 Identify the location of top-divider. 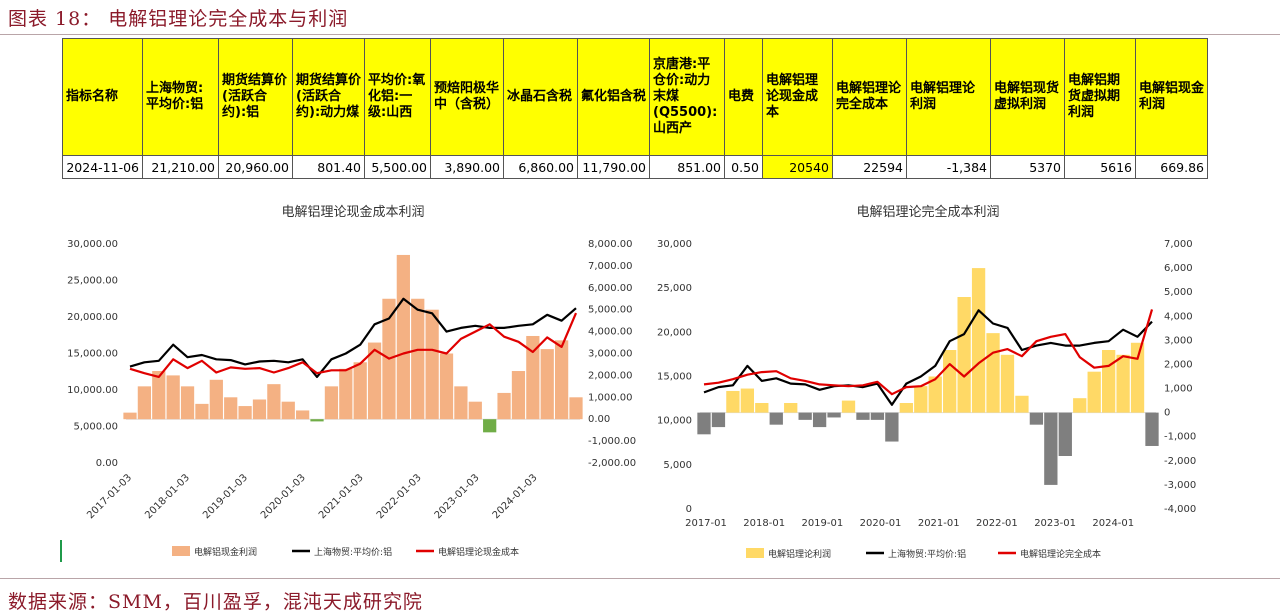
(640, 34).